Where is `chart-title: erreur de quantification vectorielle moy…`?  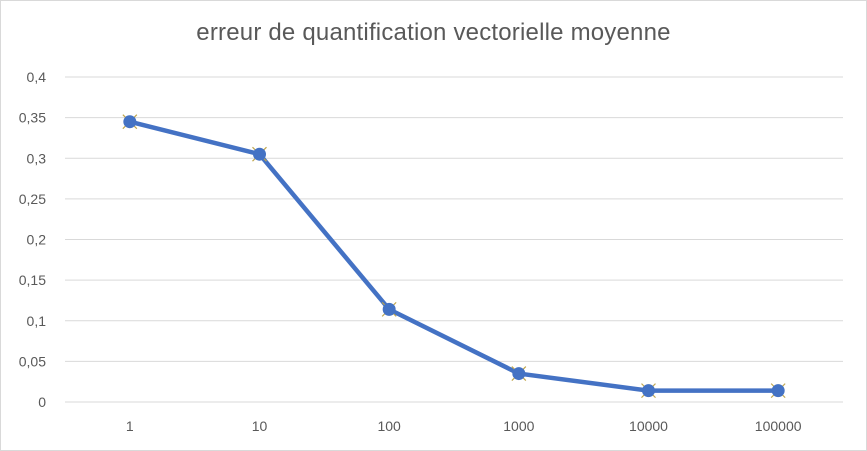
chart-title: erreur de quantification vectorielle moy… is located at coordinates (433, 32).